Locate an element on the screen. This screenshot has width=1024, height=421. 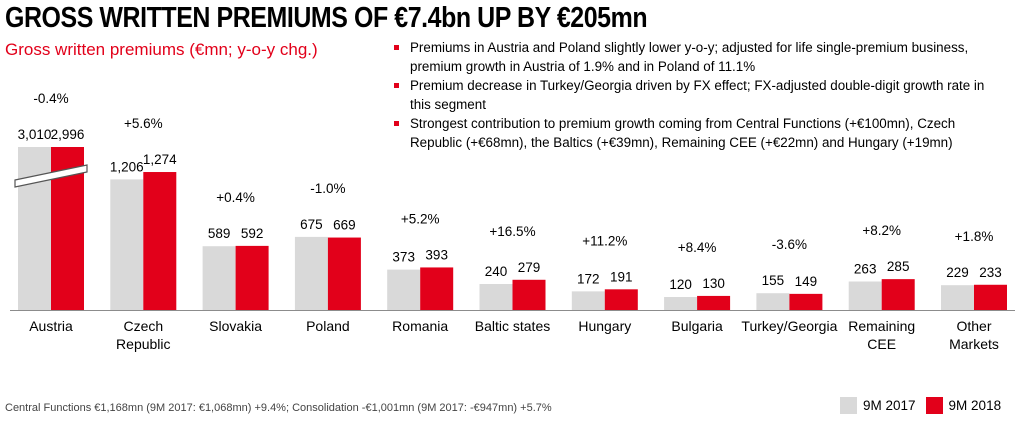
change-label: +16.5% is located at coordinates (512, 231).